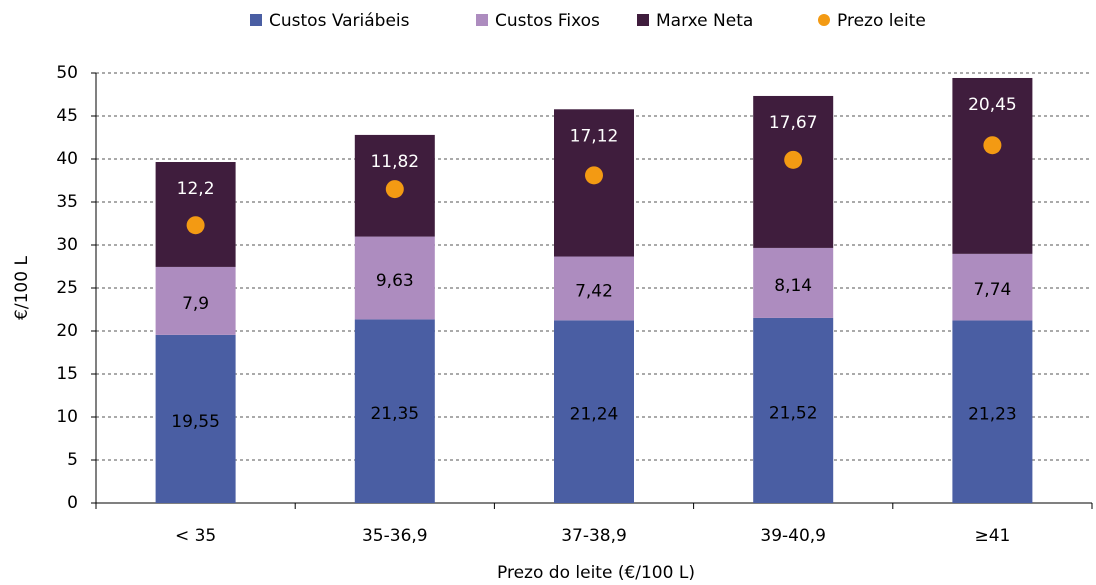 The width and height of the screenshot is (1096, 585). What do you see at coordinates (67, 331) in the screenshot?
I see `y-tick-label: 20` at bounding box center [67, 331].